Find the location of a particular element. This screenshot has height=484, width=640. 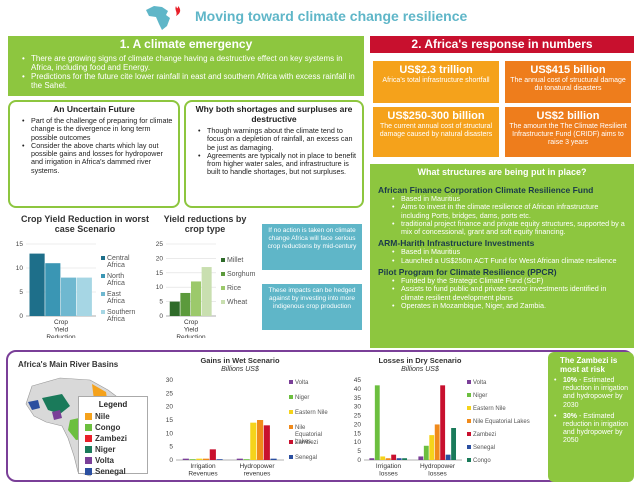

page-title: Moving toward climate change resilience is located at coordinates (331, 16).